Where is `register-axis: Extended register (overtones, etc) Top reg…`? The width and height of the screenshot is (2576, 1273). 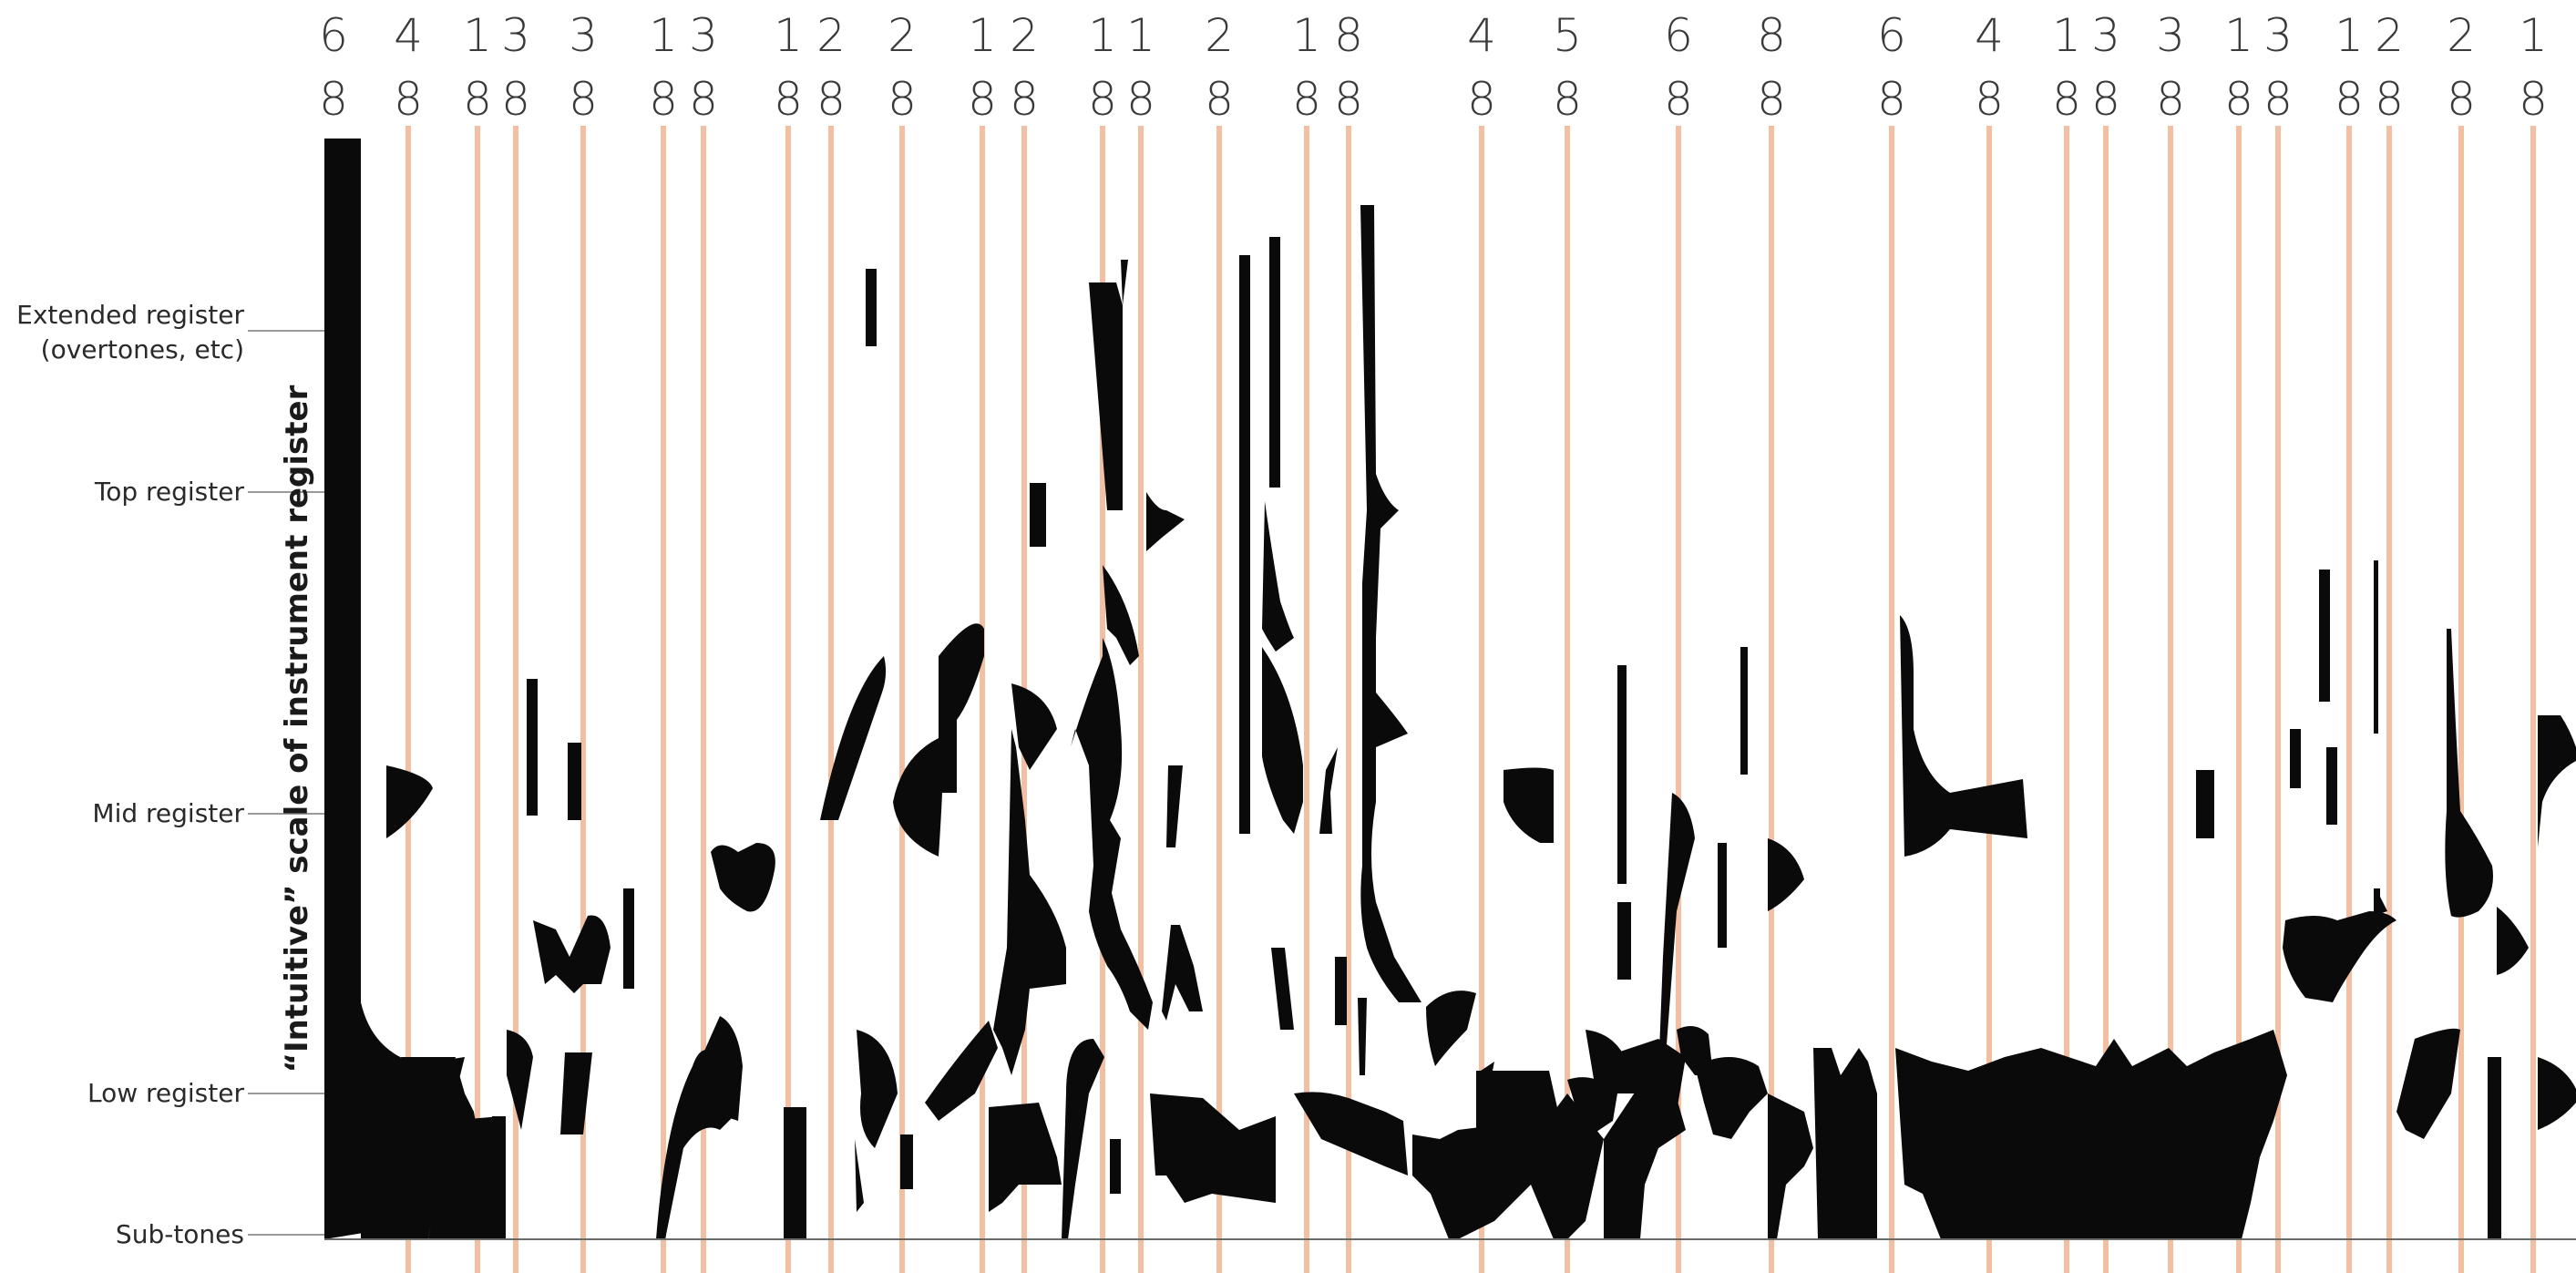 register-axis: Extended register (overtones, etc) Top reg… is located at coordinates (170, 775).